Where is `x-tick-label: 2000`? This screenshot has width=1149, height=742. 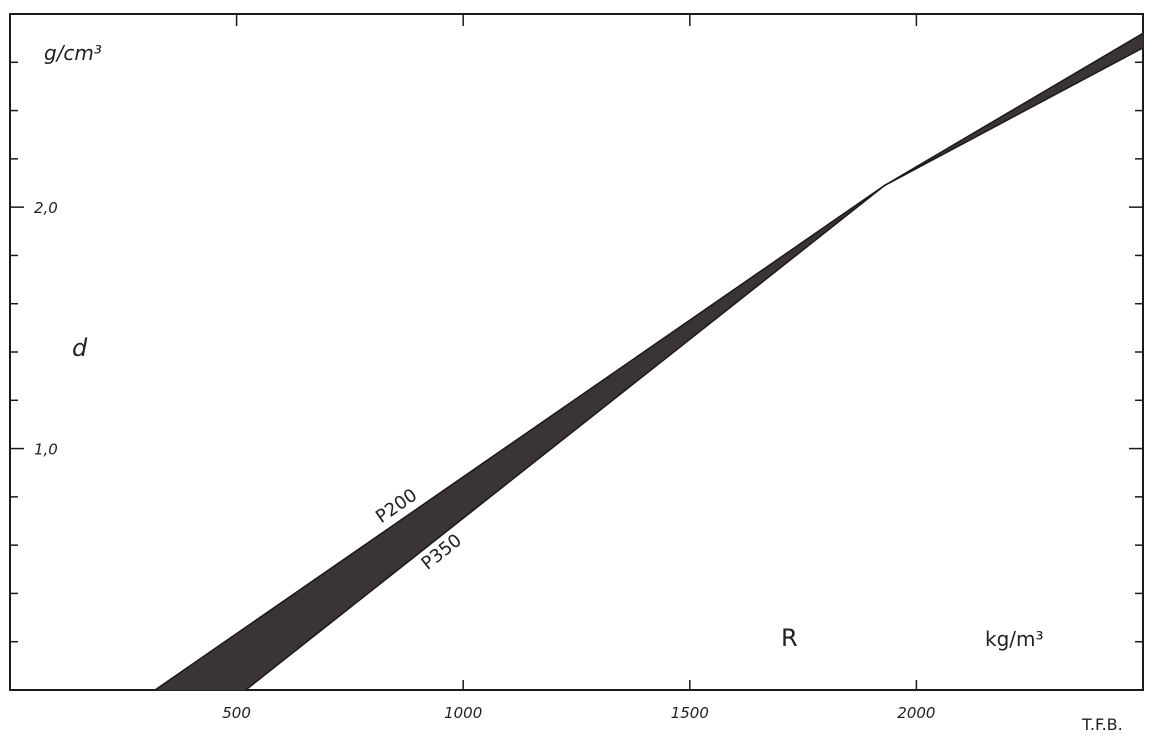 x-tick-label: 2000 is located at coordinates (916, 713).